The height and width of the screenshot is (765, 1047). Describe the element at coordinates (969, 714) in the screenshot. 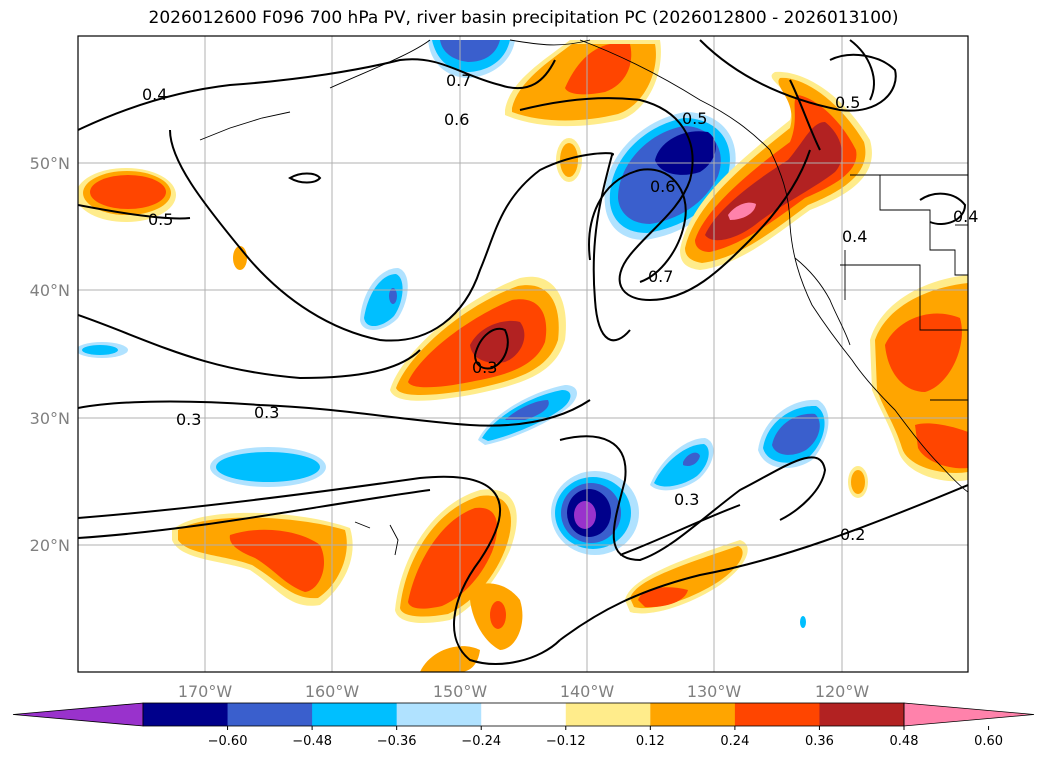

I see `colorbar-extend-high` at that location.